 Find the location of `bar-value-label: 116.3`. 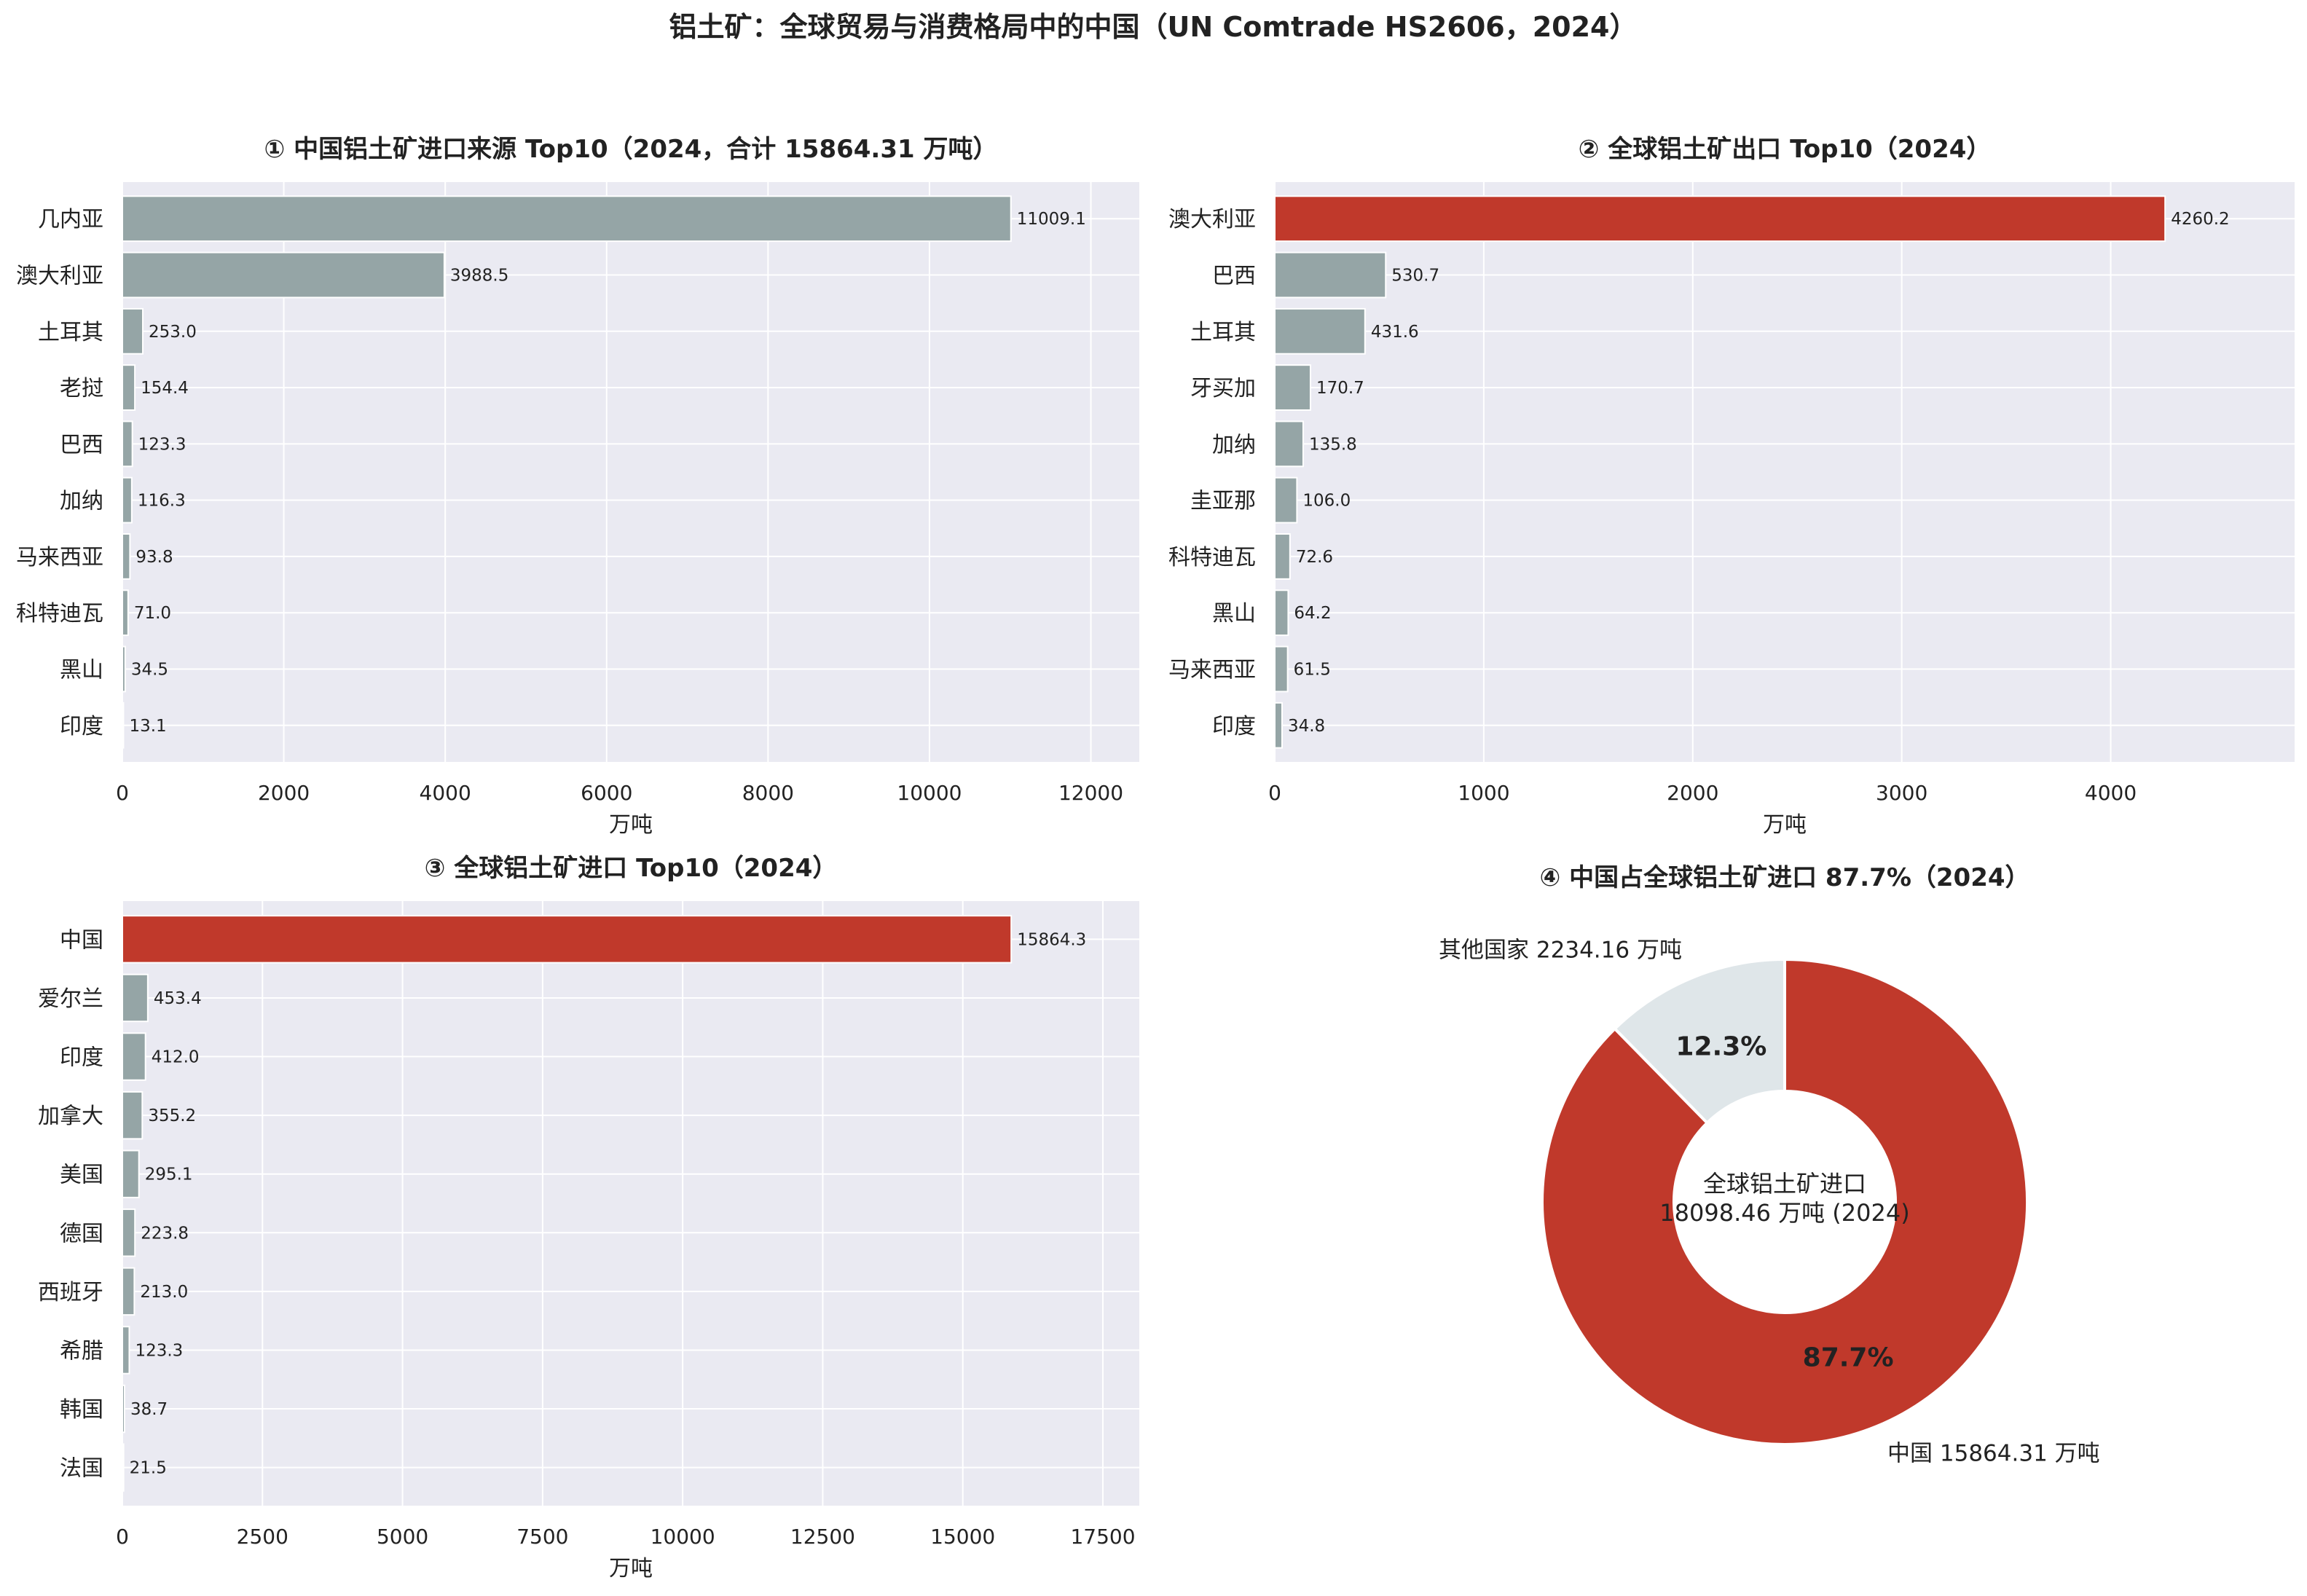

bar-value-label: 116.3 is located at coordinates (162, 501).